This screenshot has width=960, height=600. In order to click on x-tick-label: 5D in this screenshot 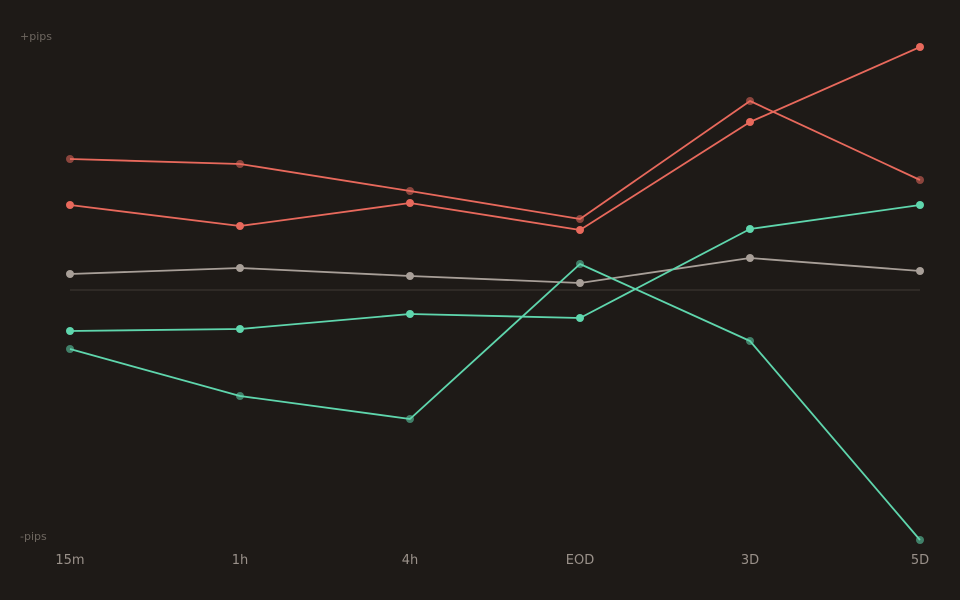, I will do `click(920, 560)`.